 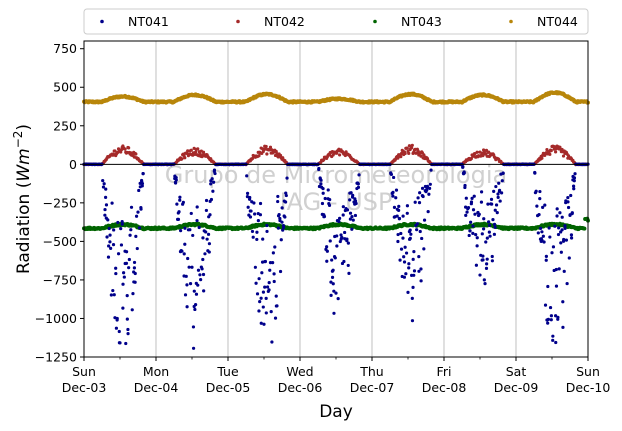 What do you see at coordinates (24, 164) in the screenshot?
I see `y-axis-title-unit: Wm` at bounding box center [24, 164].